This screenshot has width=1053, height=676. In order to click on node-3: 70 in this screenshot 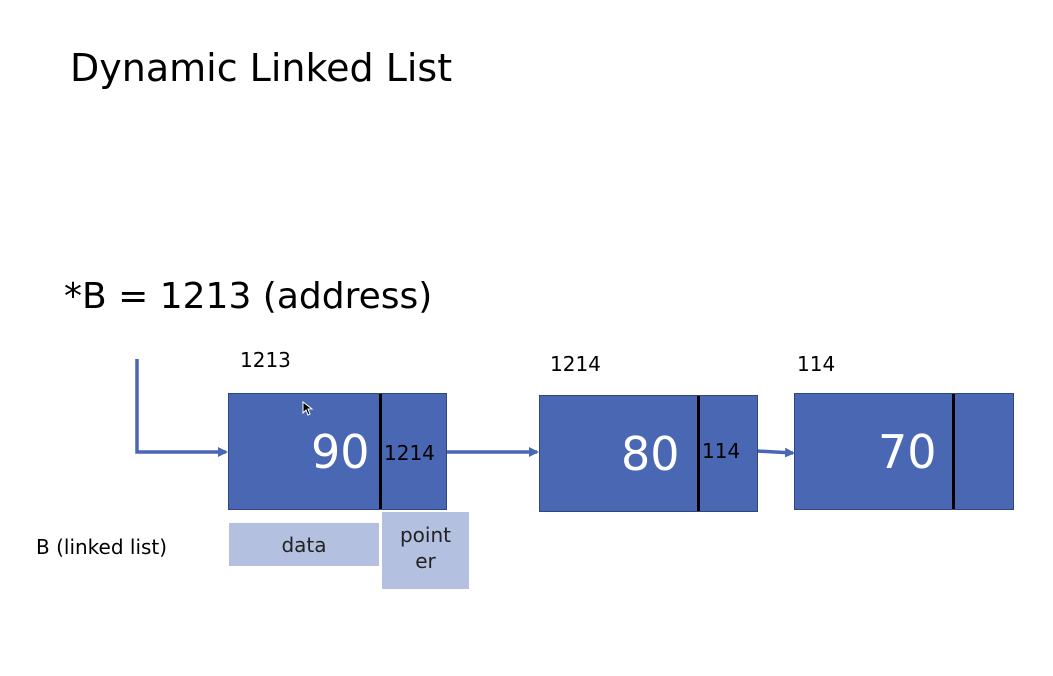, I will do `click(904, 451)`.